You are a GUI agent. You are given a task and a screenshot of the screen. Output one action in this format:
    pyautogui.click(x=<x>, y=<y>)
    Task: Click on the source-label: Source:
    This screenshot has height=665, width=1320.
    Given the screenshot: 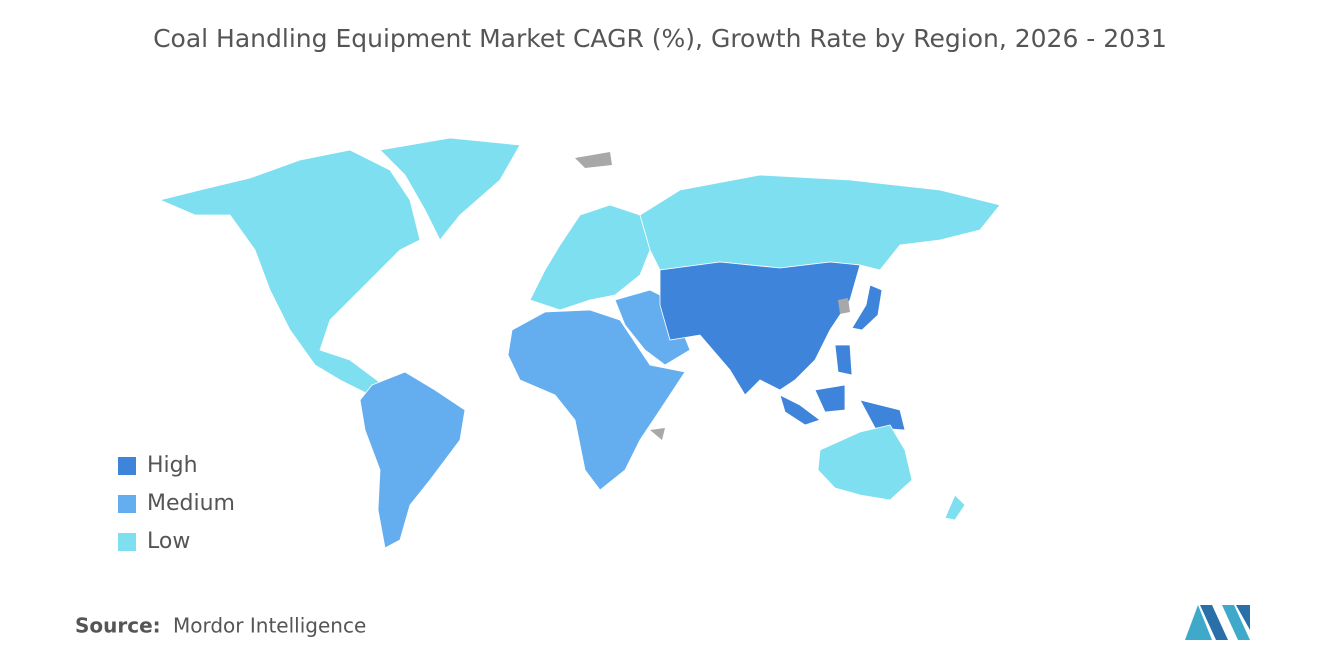 What is the action you would take?
    pyautogui.click(x=118, y=626)
    